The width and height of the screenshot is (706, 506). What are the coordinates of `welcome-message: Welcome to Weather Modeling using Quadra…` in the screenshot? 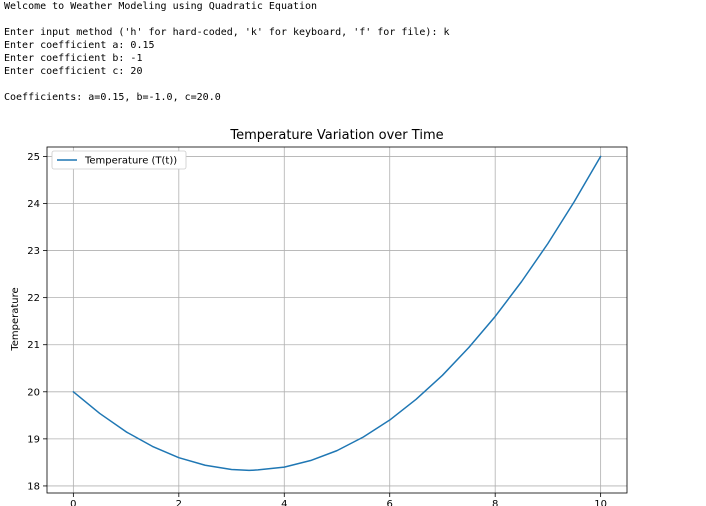 It's located at (161, 6).